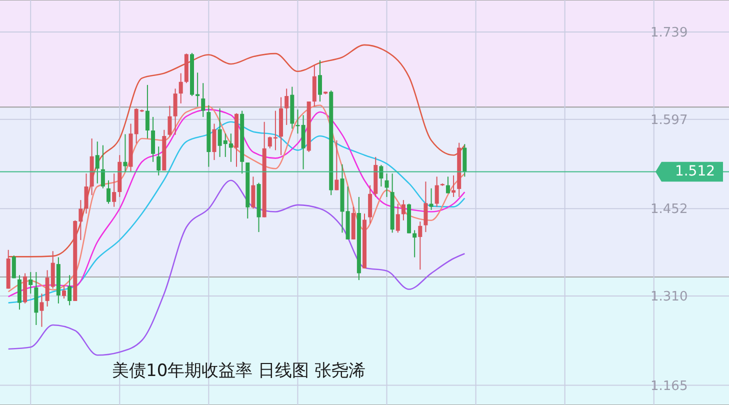 This screenshot has height=405, width=729. I want to click on text: 美债10年期收益率 日线图 张尧浠, so click(239, 371).